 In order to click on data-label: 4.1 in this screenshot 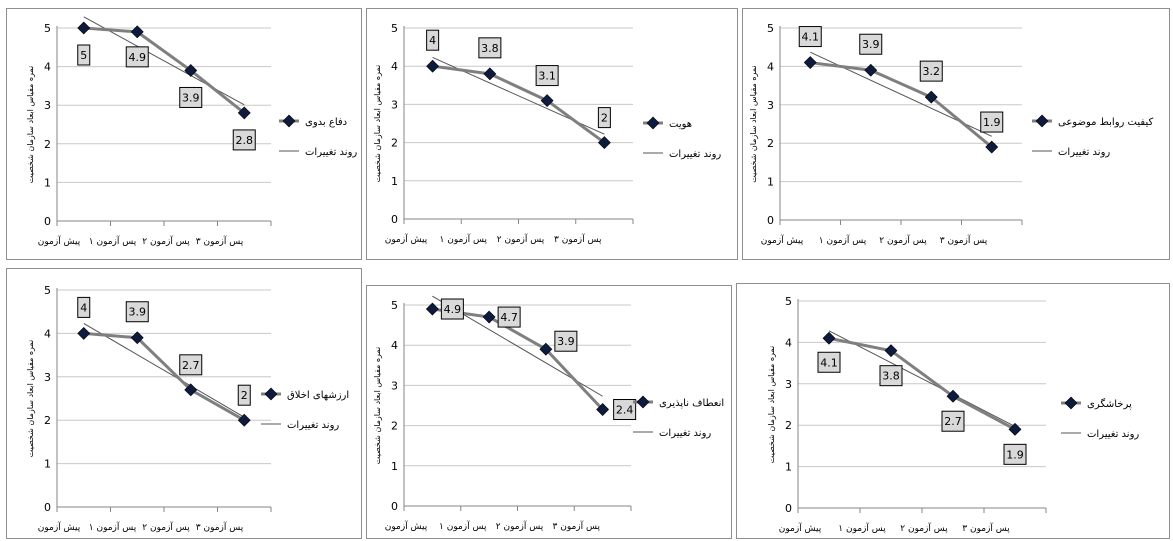, I will do `click(811, 37)`.